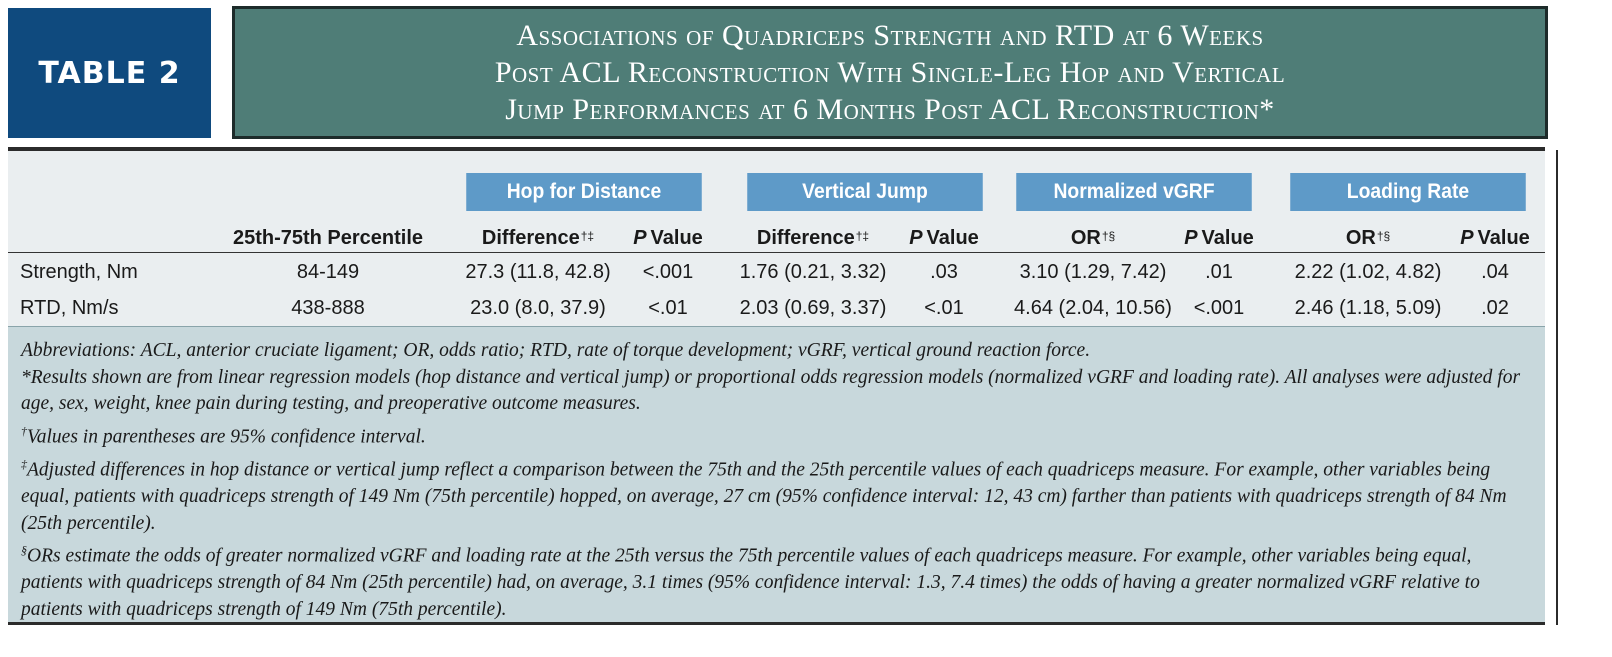  Describe the element at coordinates (668, 237) in the screenshot. I see `col-header-hop-p: P Value` at that location.